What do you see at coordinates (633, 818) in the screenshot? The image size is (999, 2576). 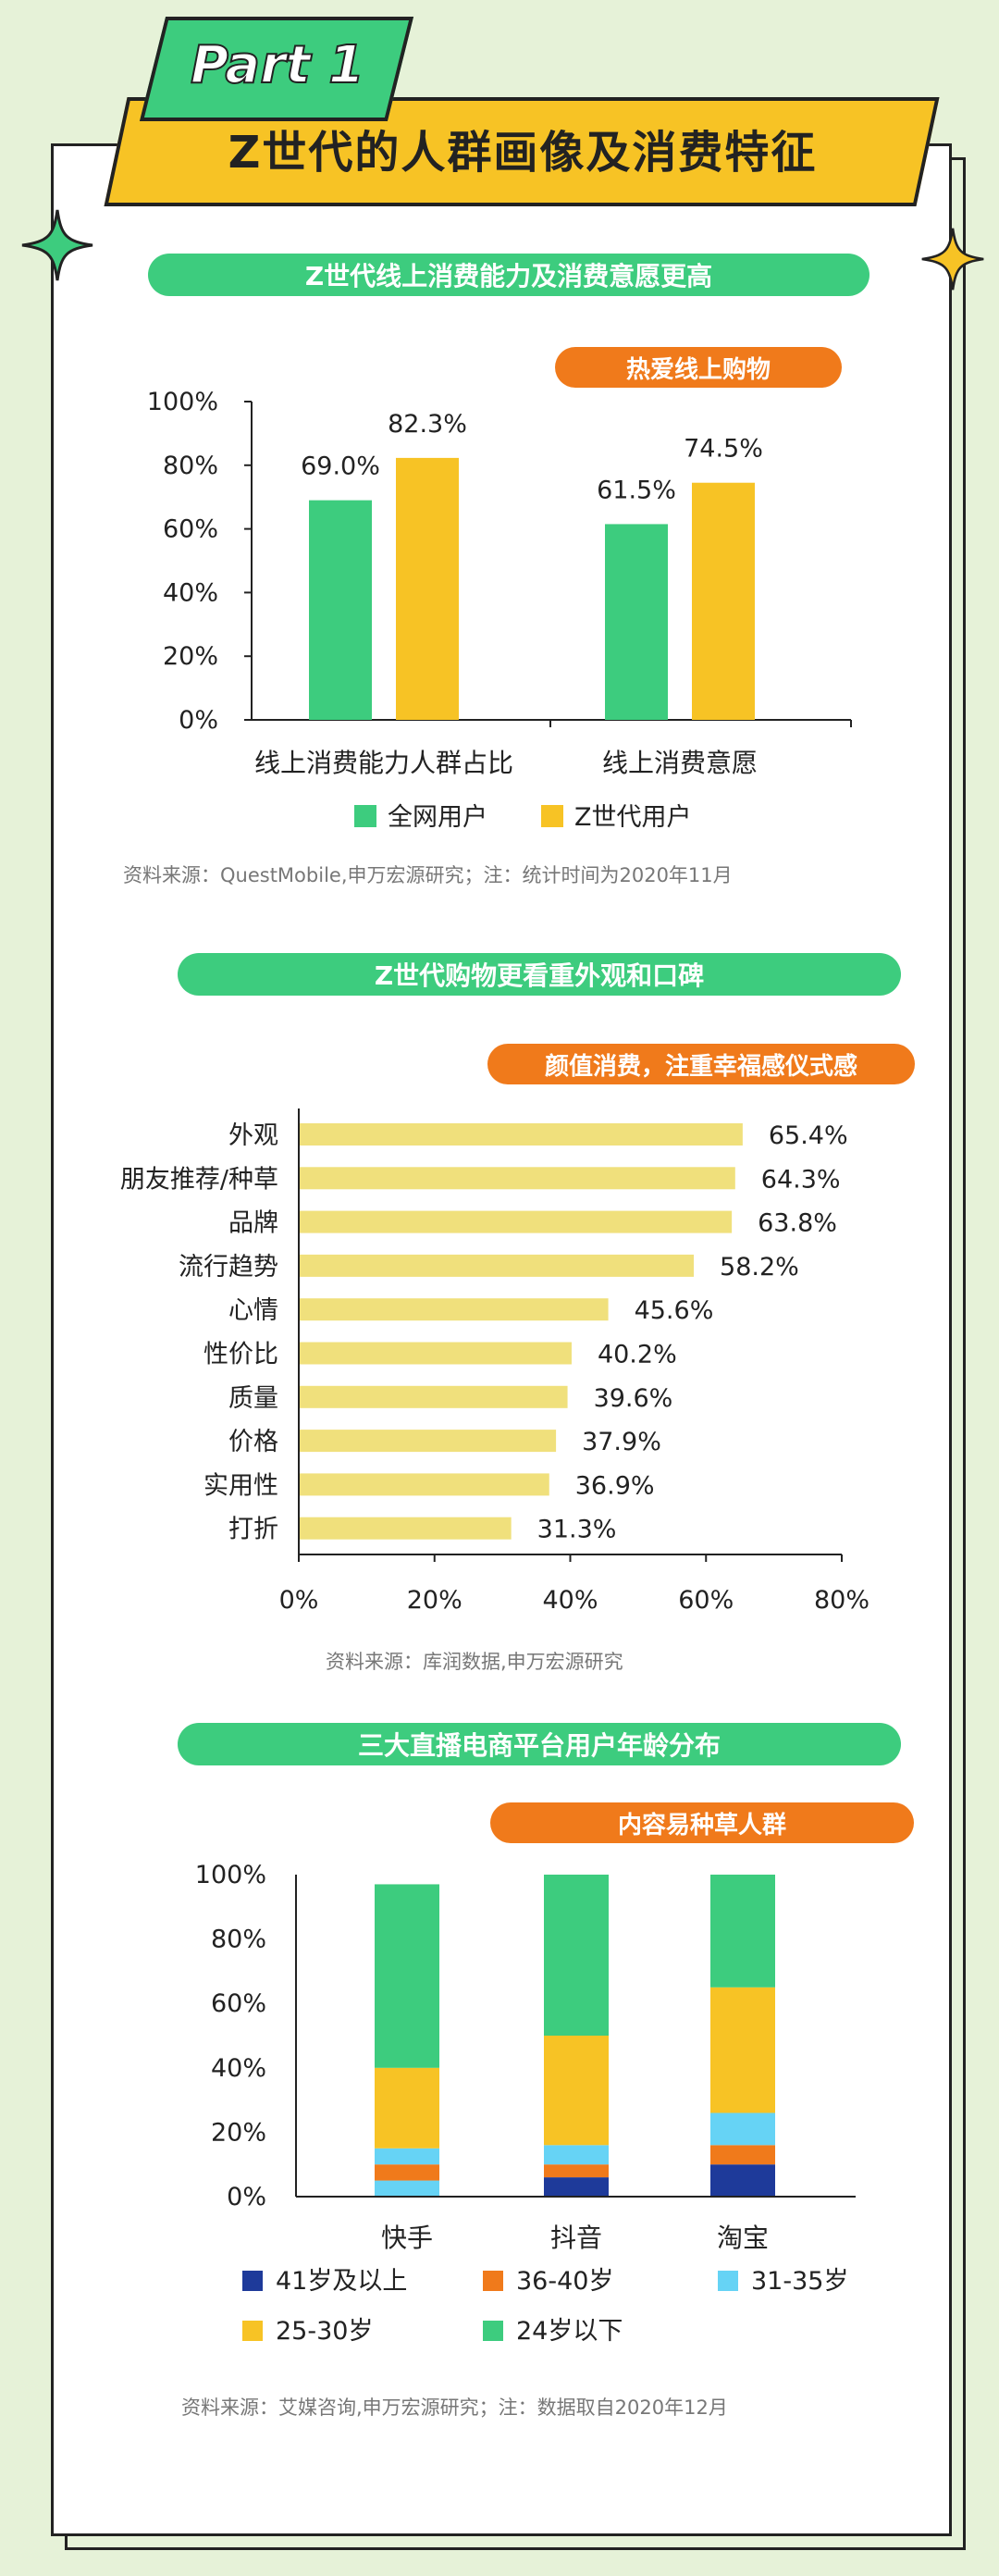 I see `legend-label: Z世代用户` at bounding box center [633, 818].